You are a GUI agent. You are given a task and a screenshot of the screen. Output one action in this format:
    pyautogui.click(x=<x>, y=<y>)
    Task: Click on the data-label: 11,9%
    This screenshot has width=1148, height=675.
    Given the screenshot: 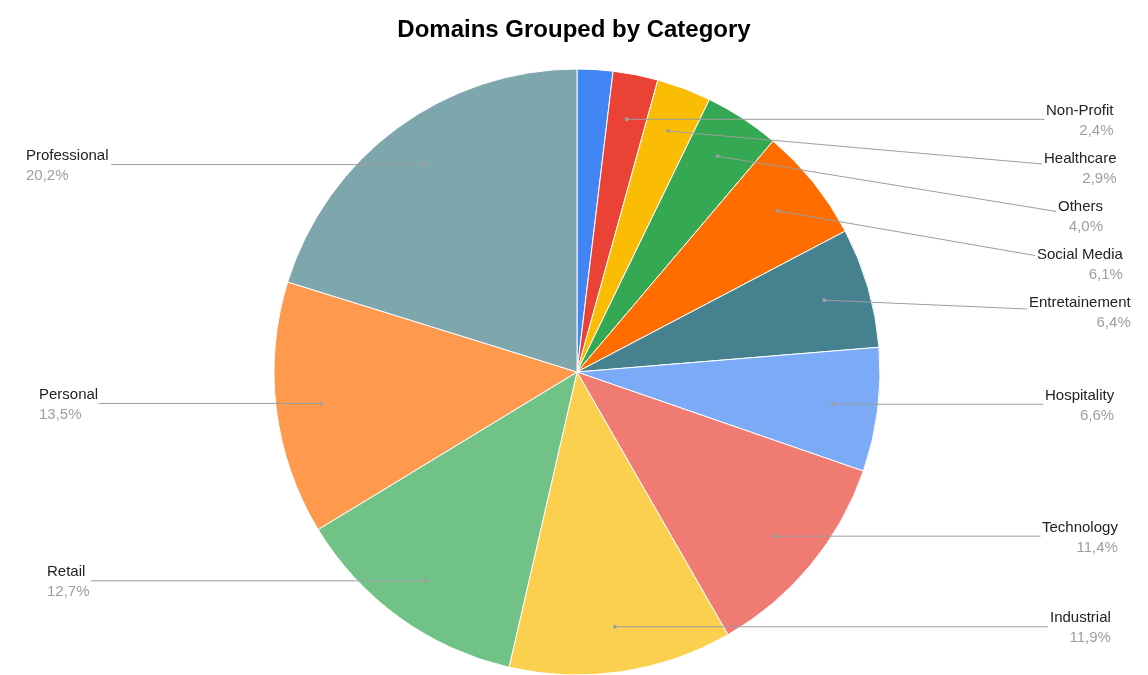 What is the action you would take?
    pyautogui.click(x=1090, y=636)
    